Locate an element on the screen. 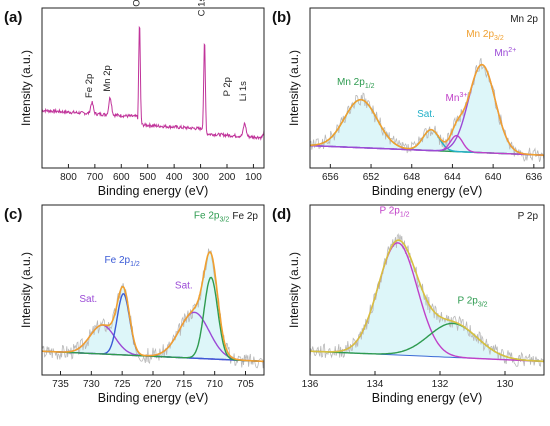  peak-label-mn-2p: Mn 2p is located at coordinates (107, 78).